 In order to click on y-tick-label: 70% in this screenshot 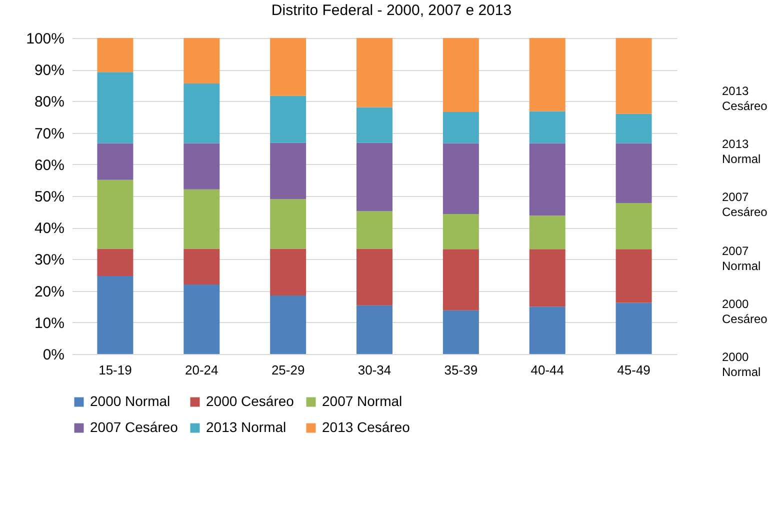, I will do `click(49, 133)`.